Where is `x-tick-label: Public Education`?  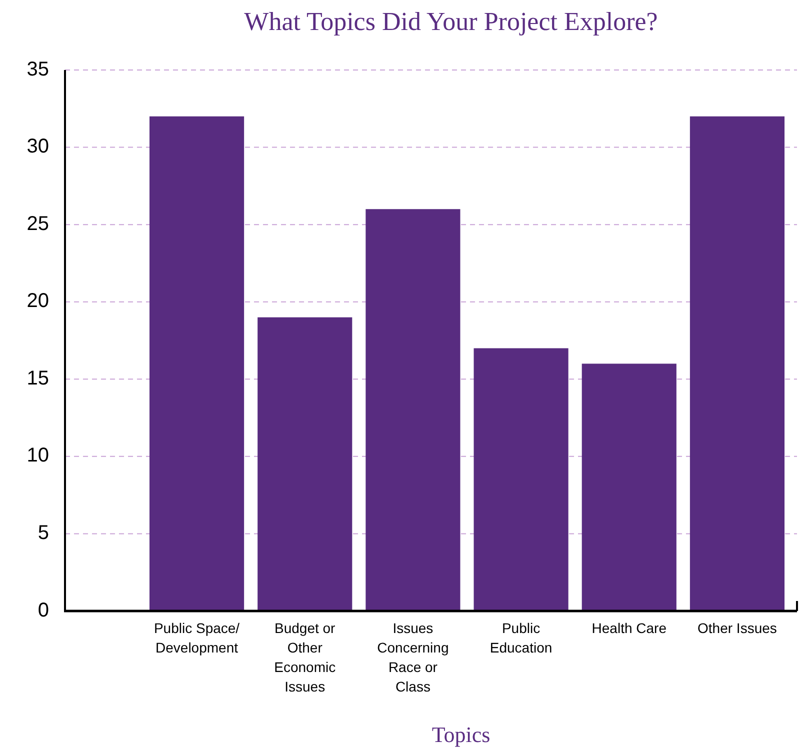 x-tick-label: Public Education is located at coordinates (521, 638).